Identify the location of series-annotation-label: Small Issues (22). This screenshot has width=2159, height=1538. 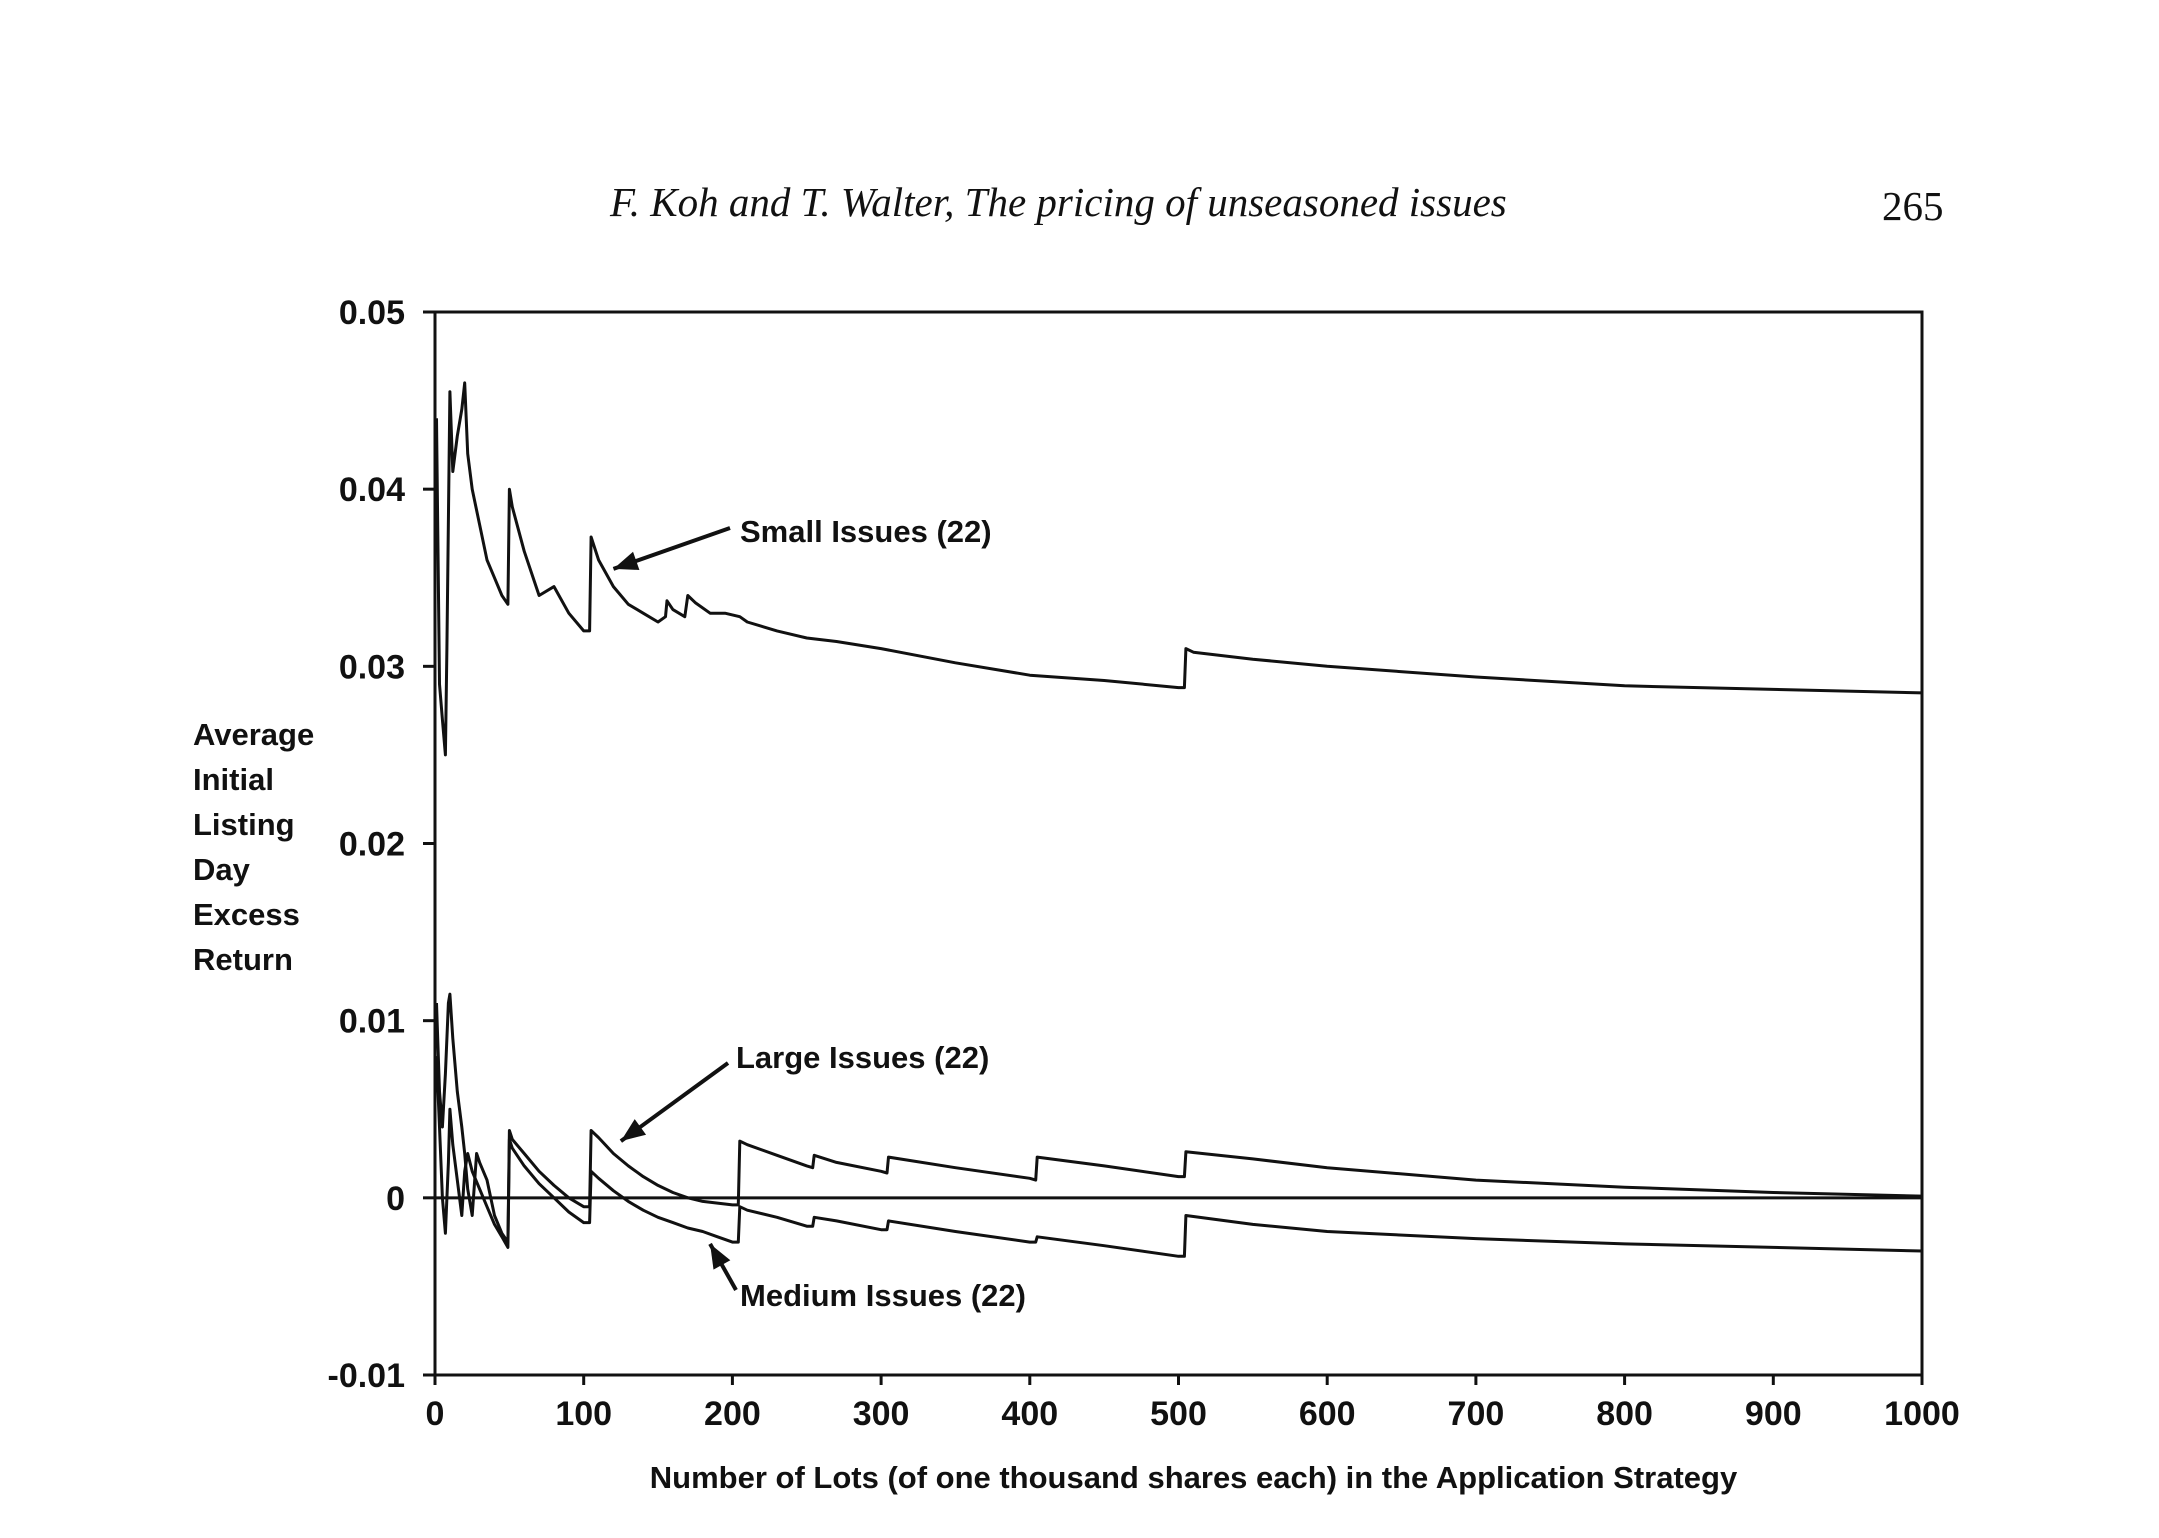
(866, 531).